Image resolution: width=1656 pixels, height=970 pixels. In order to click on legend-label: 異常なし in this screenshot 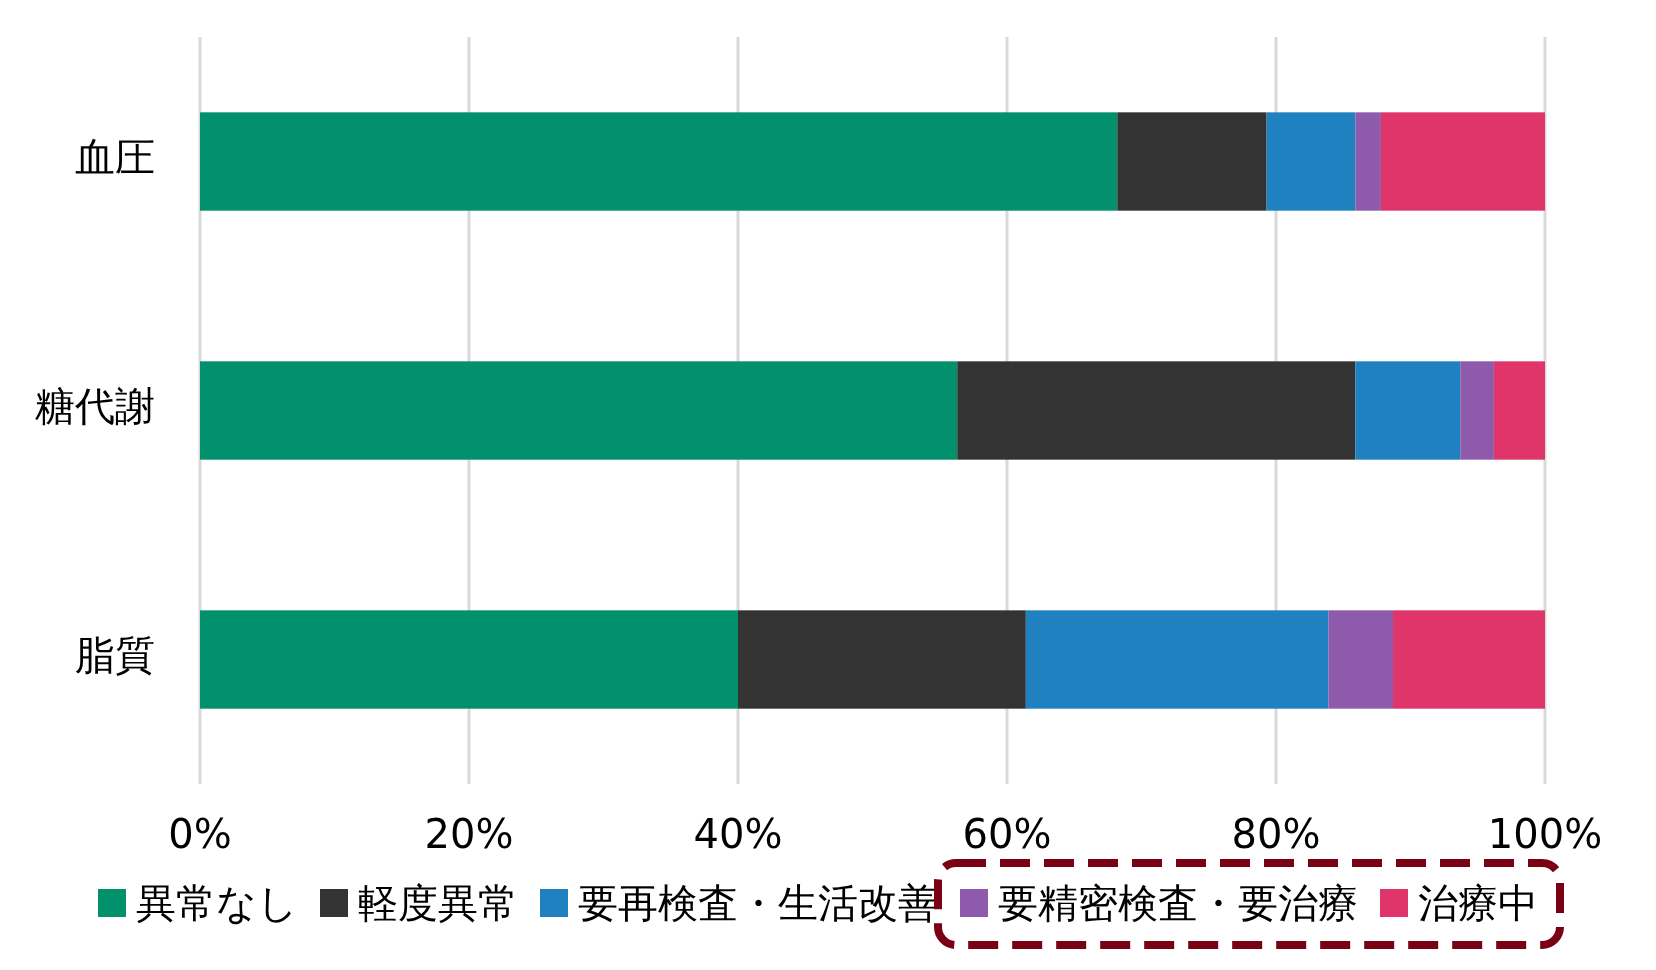, I will do `click(217, 903)`.